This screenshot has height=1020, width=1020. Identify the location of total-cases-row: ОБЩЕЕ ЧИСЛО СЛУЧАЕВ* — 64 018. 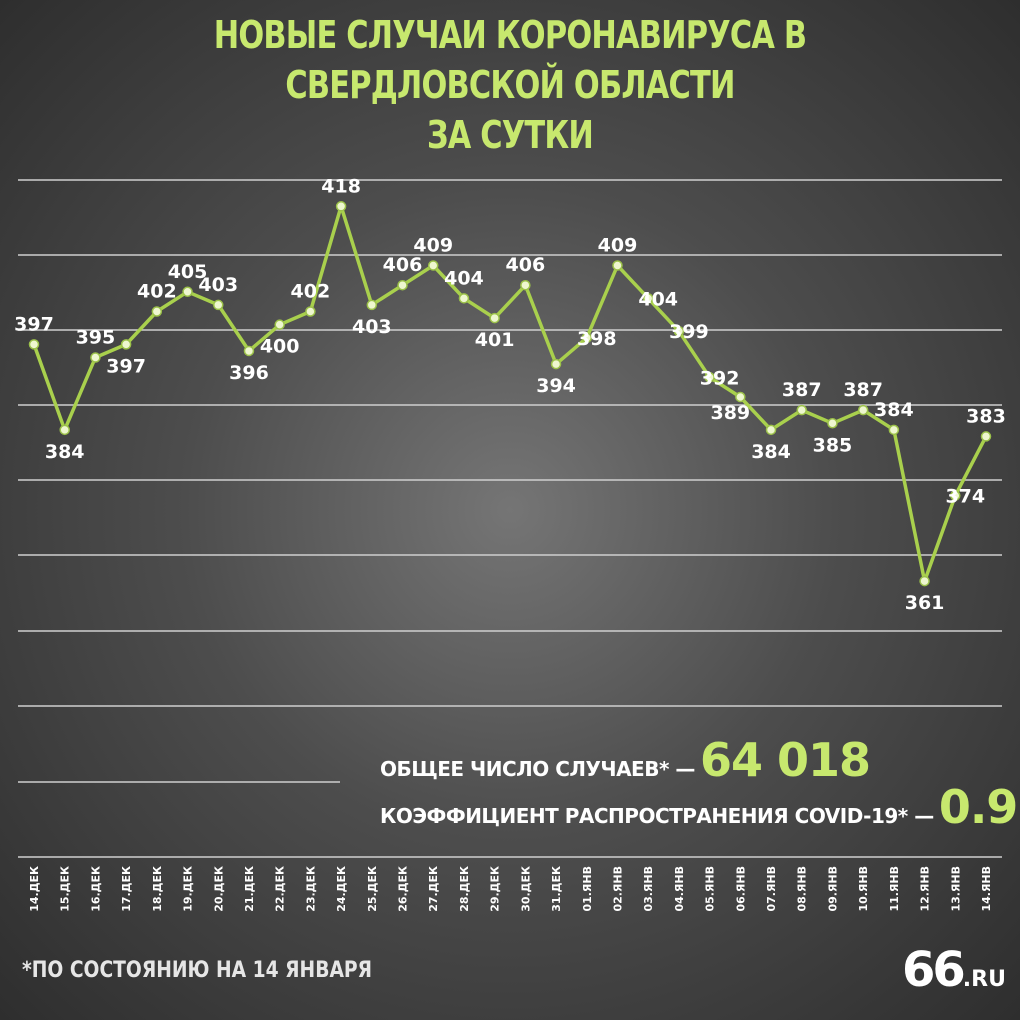
(625, 760).